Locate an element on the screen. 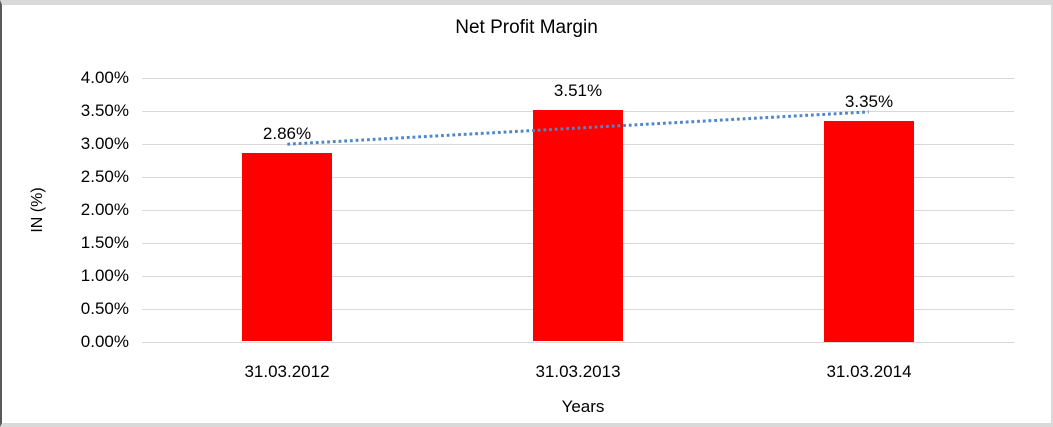 Image resolution: width=1053 pixels, height=427 pixels. x-axis-title: Years is located at coordinates (583, 406).